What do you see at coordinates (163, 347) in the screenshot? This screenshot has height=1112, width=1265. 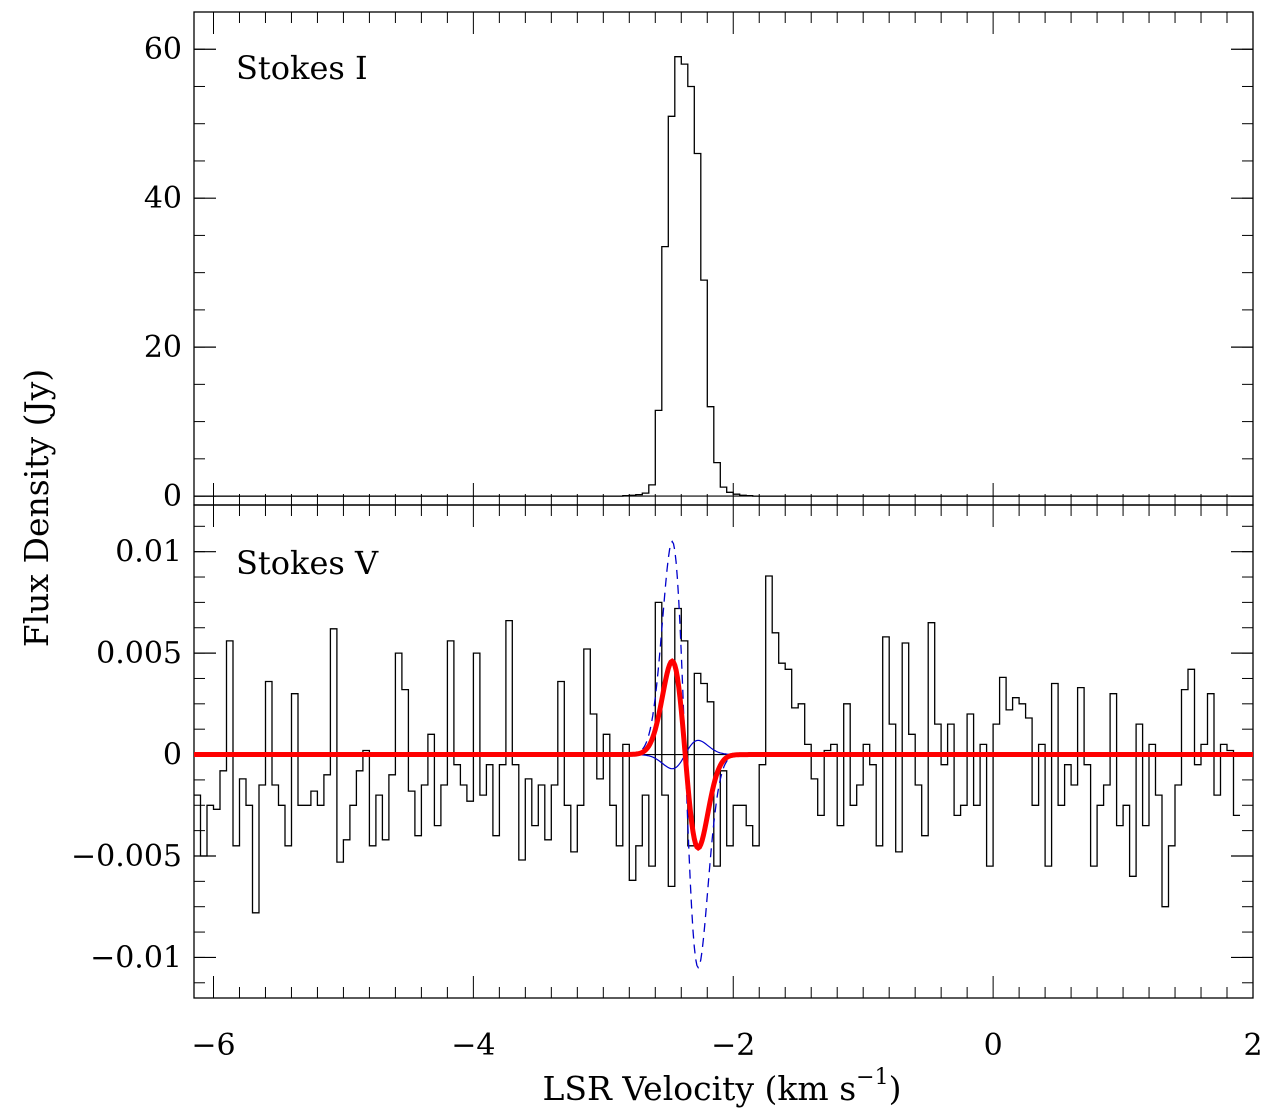 I see `y-tick-label: 20` at bounding box center [163, 347].